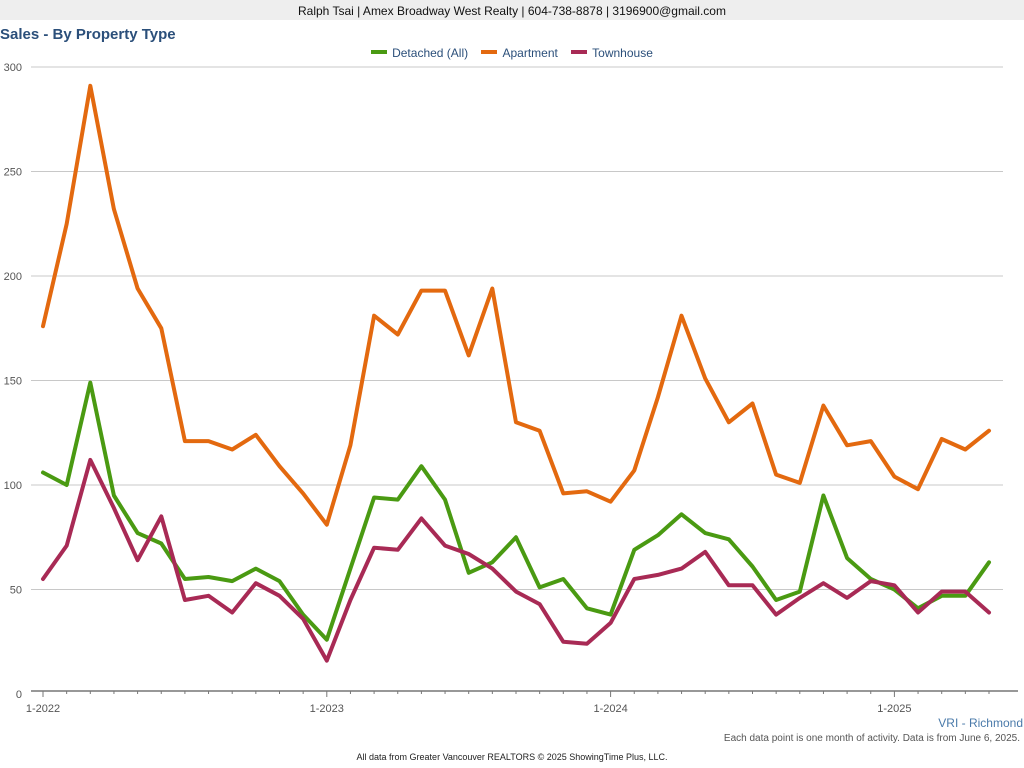 The image size is (1024, 768). I want to click on legend-item-townhouse: Townhouse, so click(612, 53).